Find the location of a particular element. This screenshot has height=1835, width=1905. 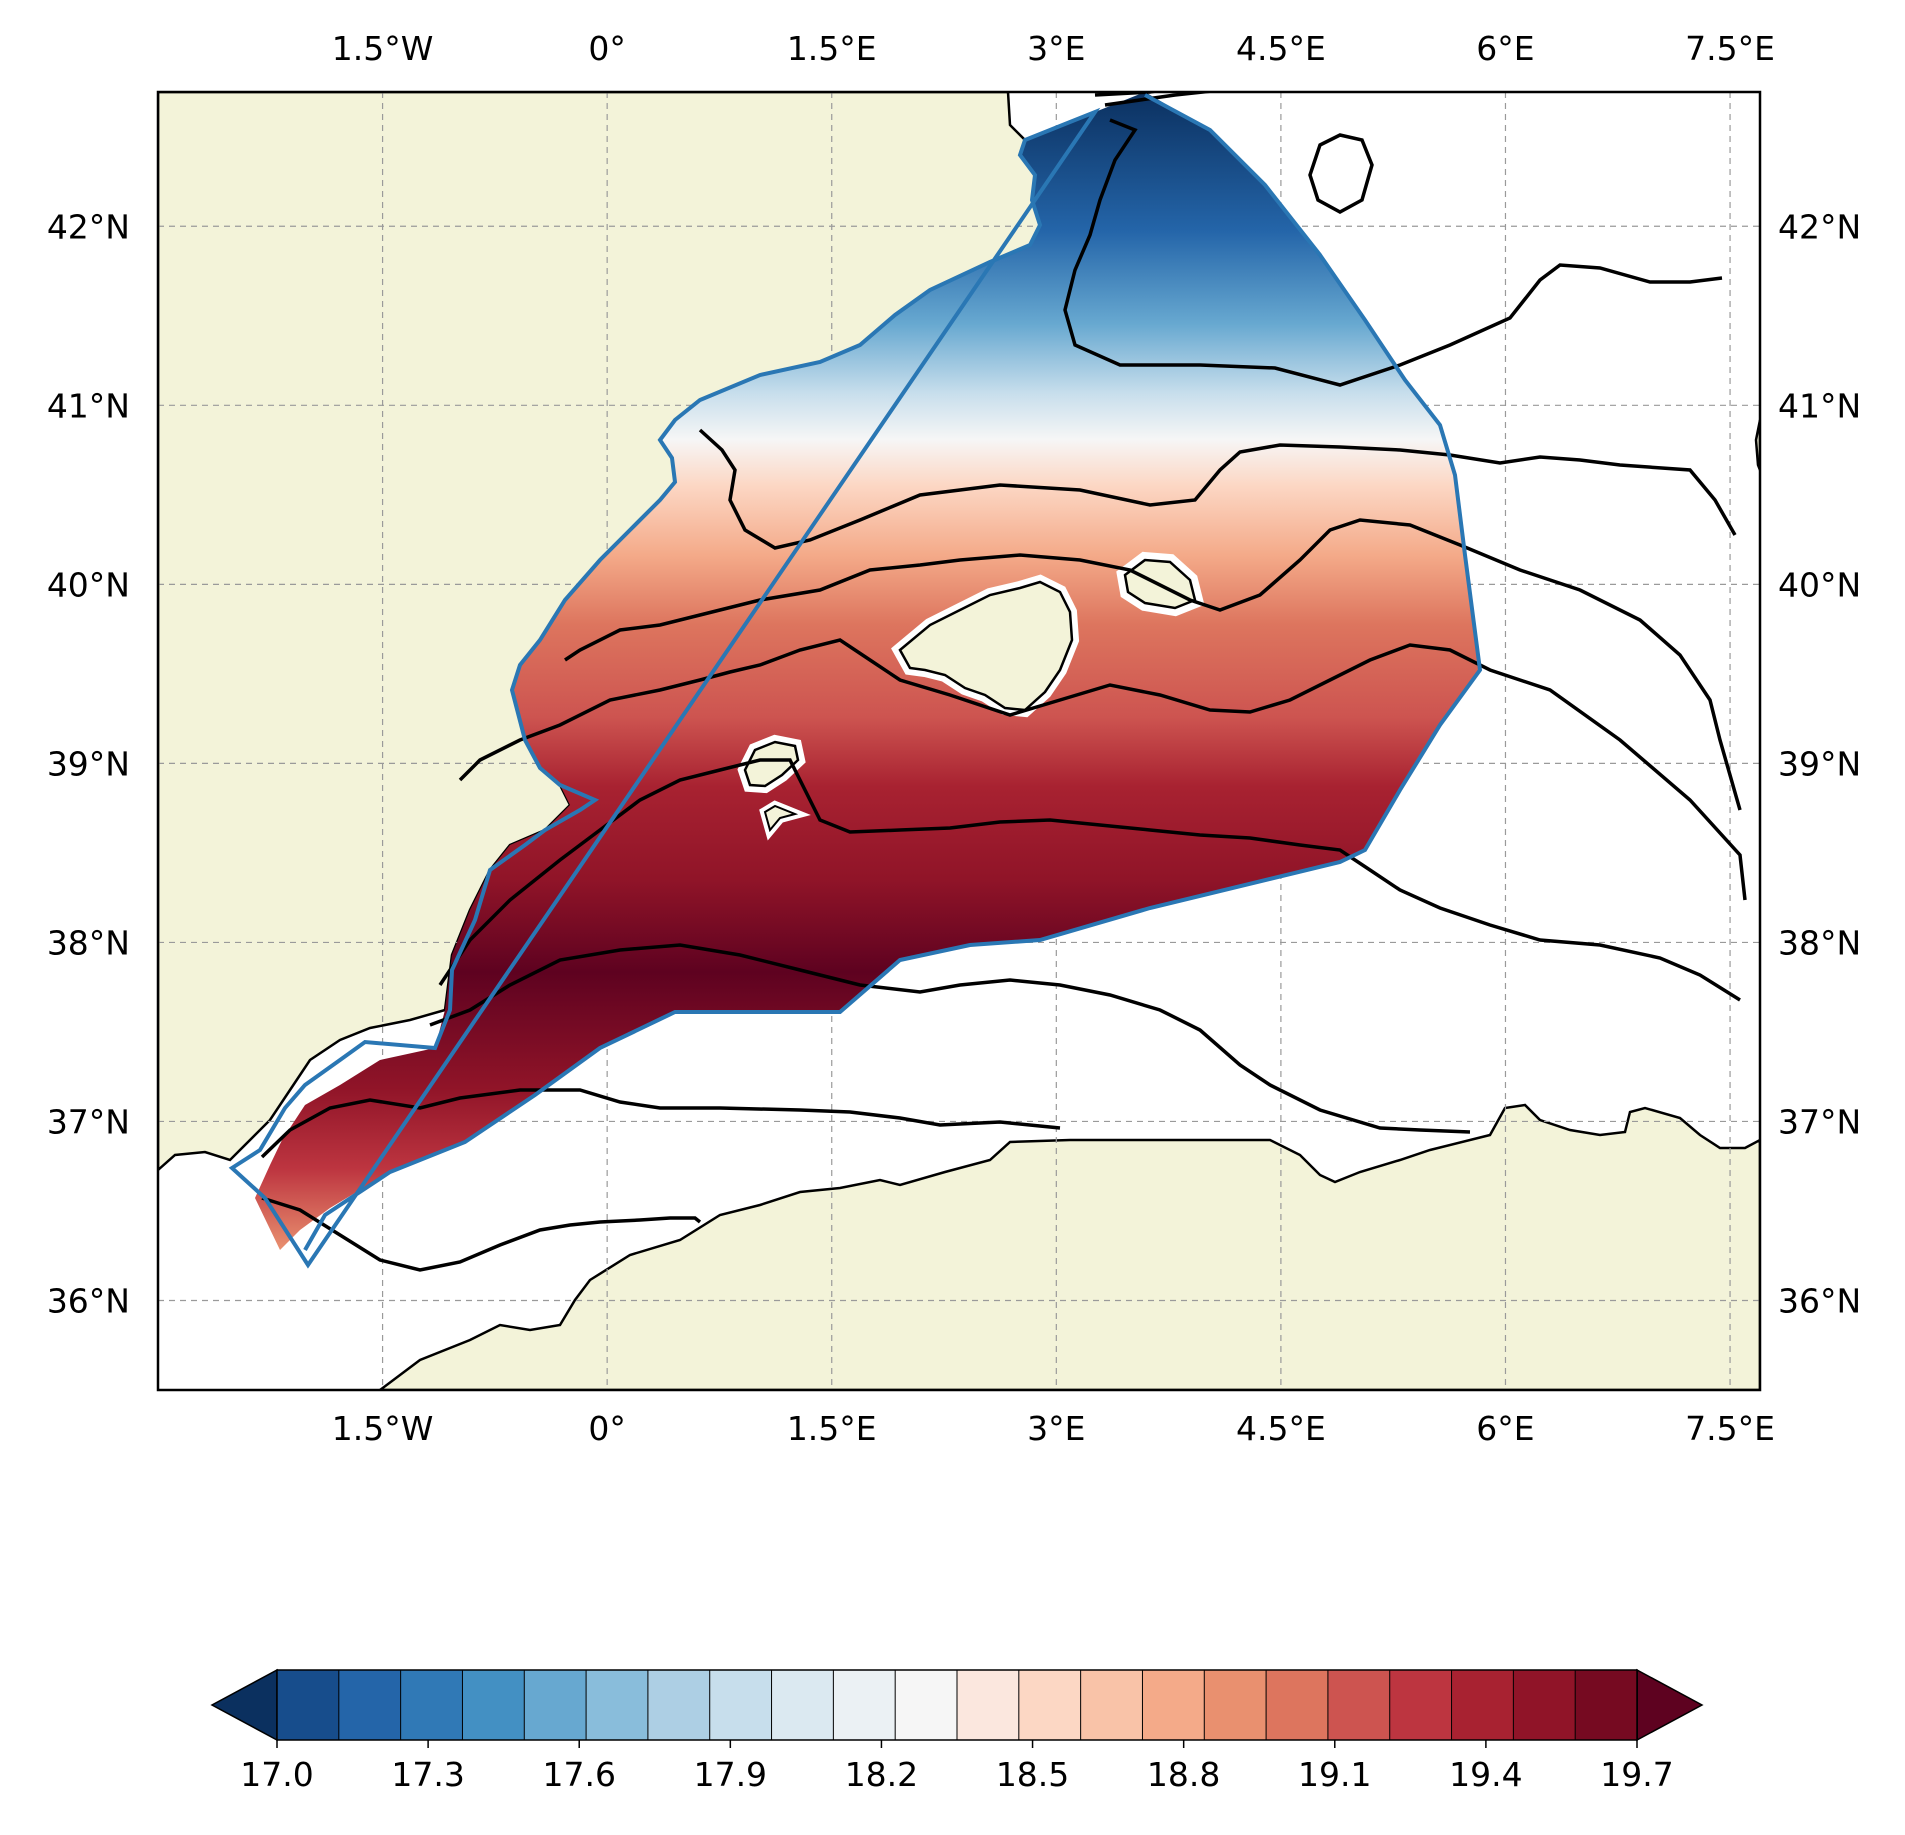

lon-tick-label-top: 0° is located at coordinates (607, 48).